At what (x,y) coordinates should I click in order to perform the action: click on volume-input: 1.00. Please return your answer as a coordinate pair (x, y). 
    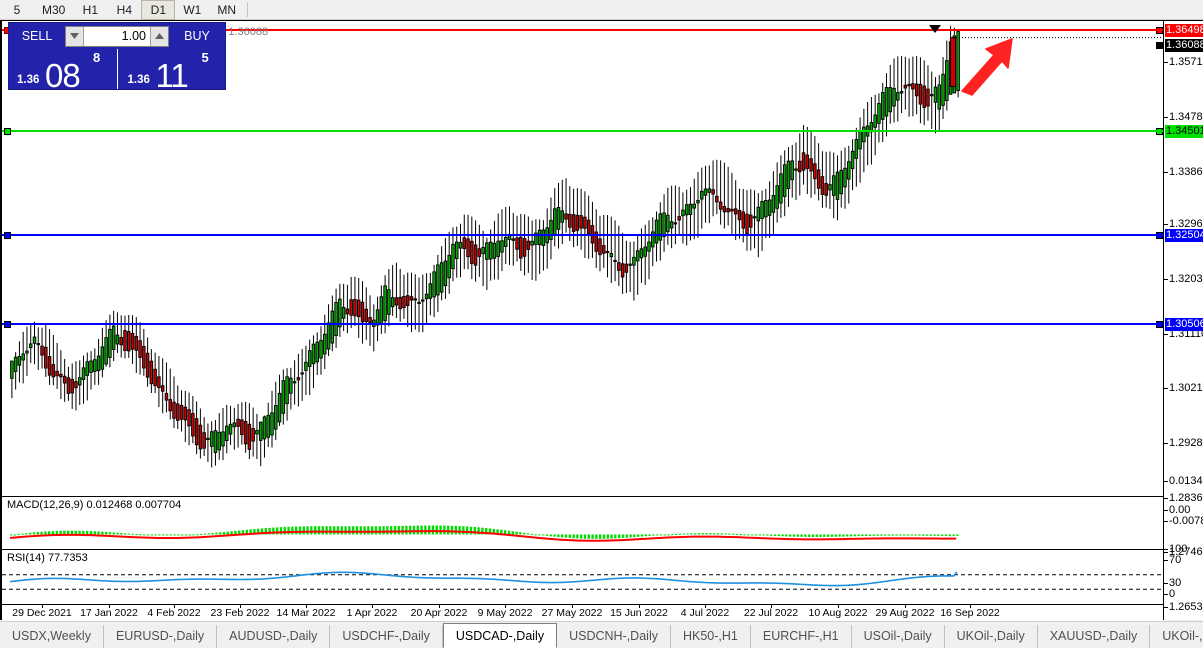
    Looking at the image, I should click on (117, 36).